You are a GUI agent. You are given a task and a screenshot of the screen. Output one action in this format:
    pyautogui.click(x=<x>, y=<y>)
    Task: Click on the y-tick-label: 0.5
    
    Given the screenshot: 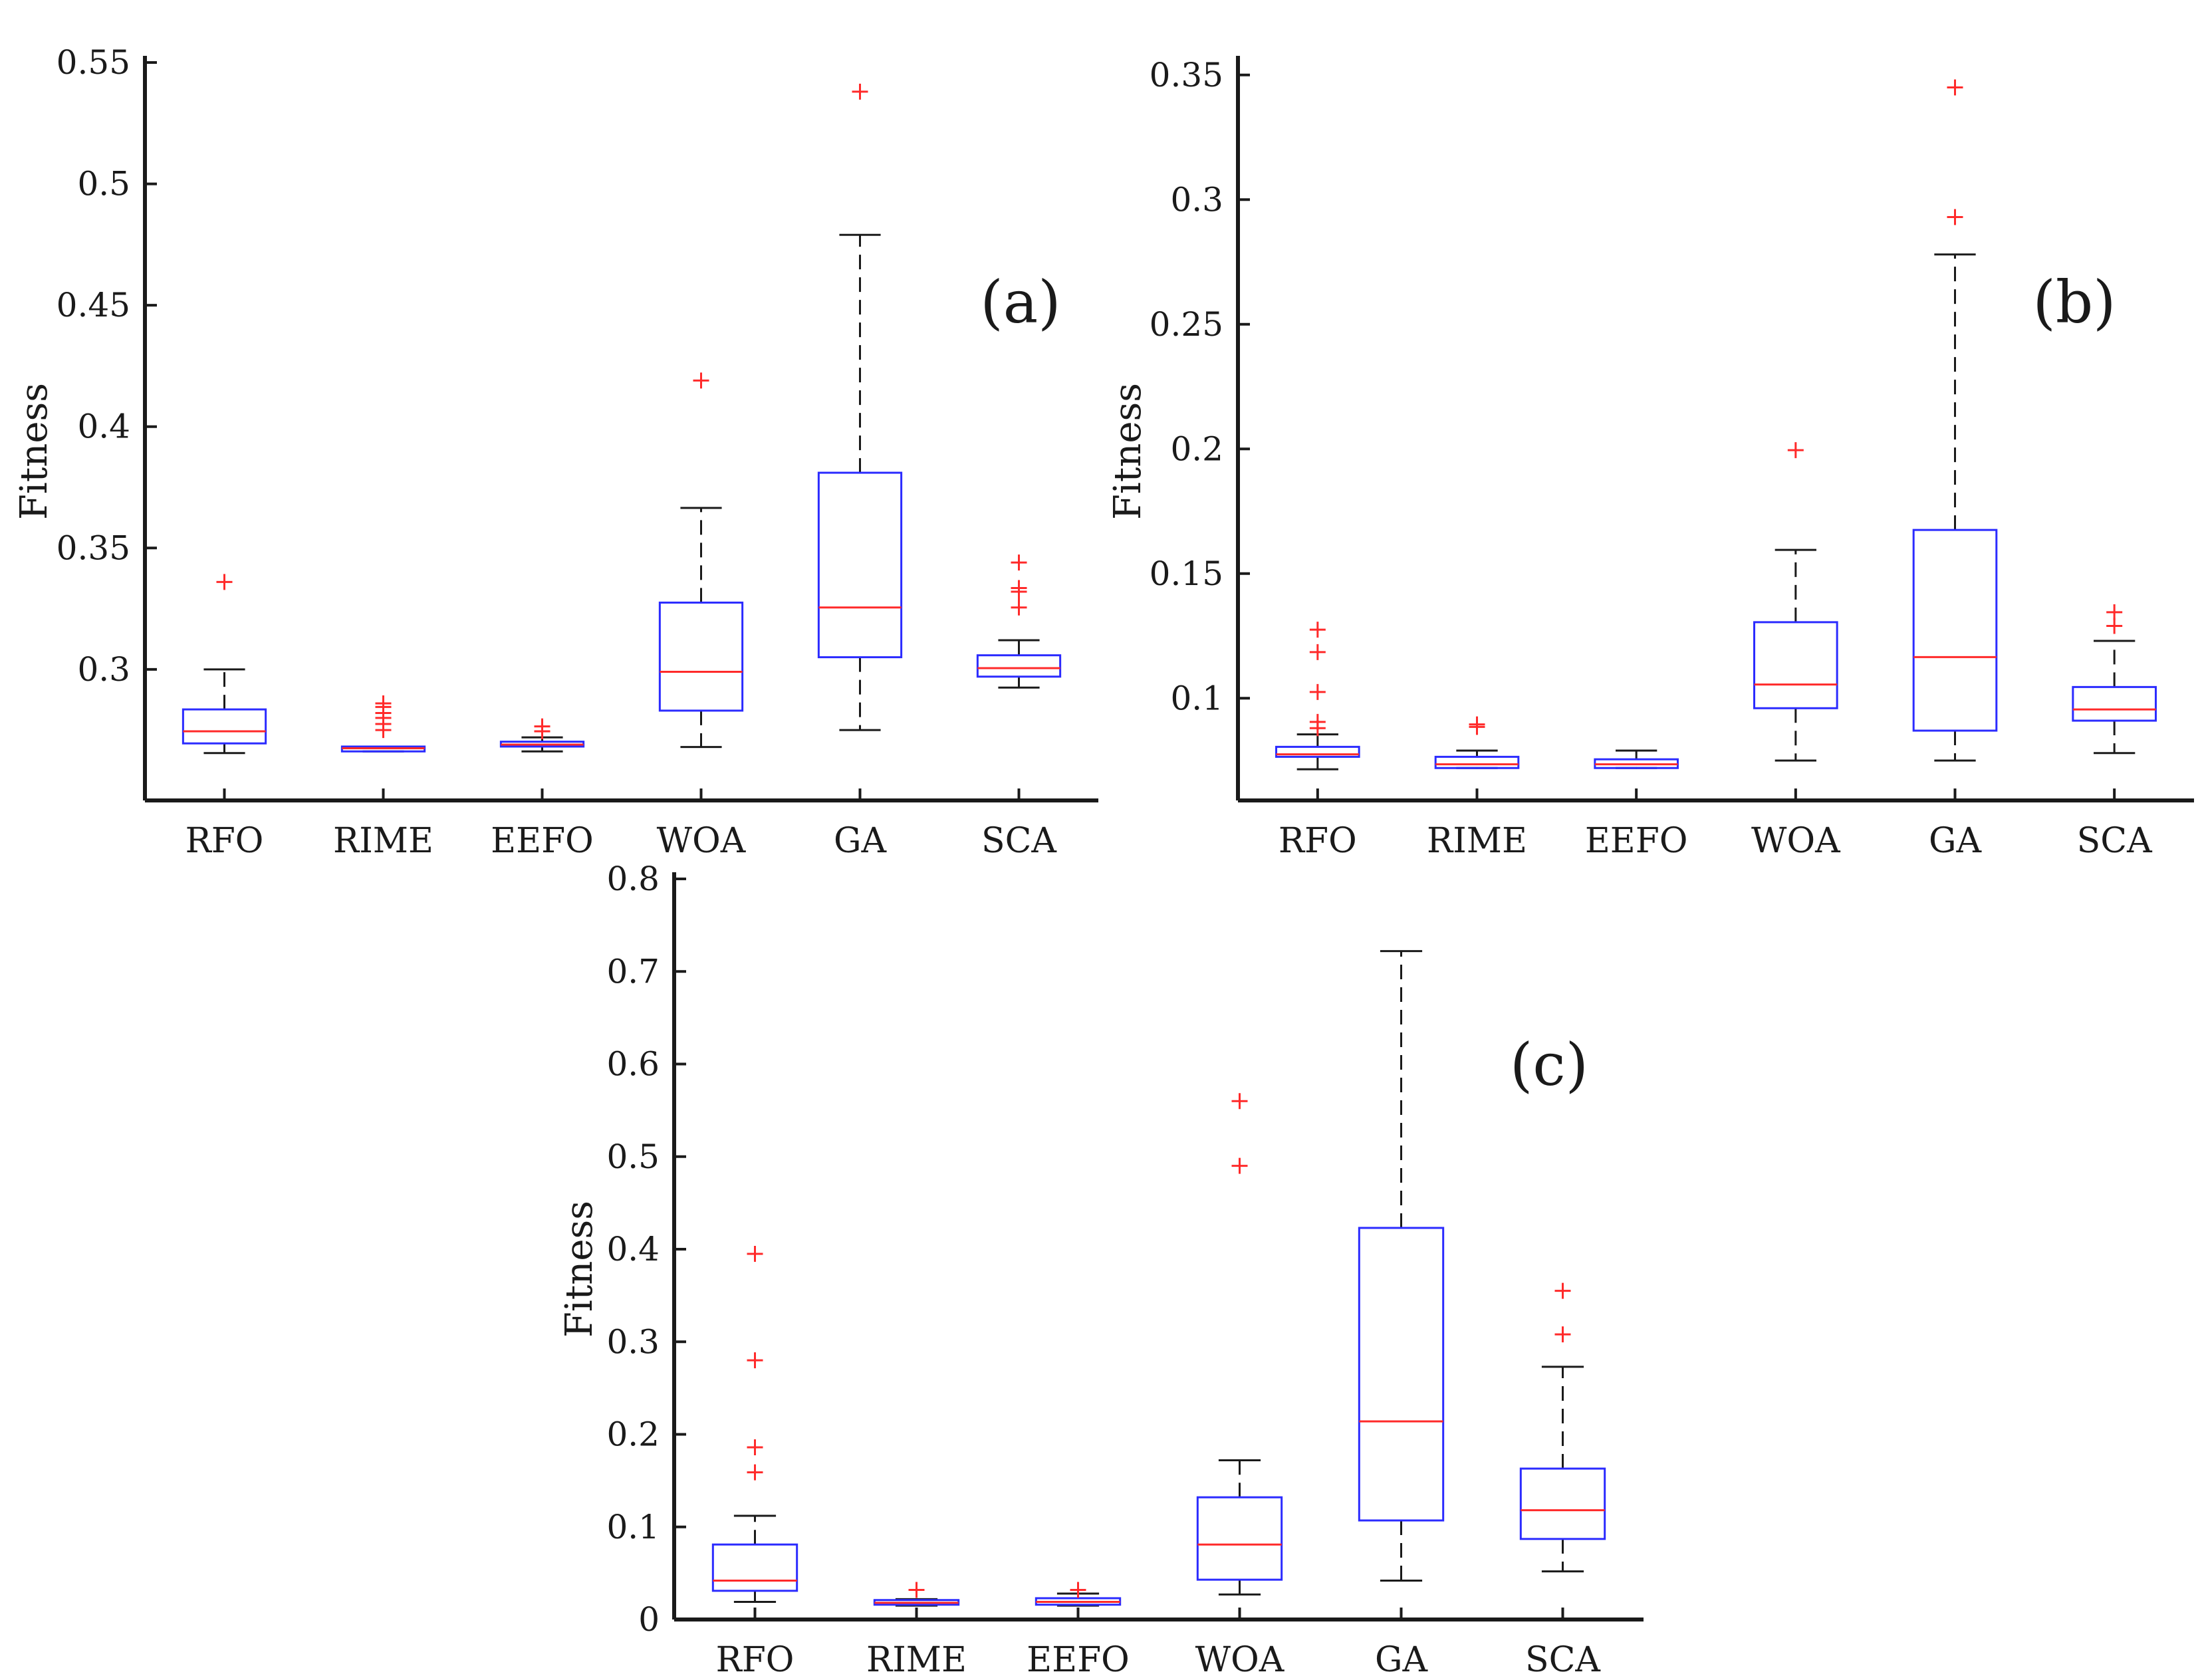 What is the action you would take?
    pyautogui.click(x=633, y=1157)
    